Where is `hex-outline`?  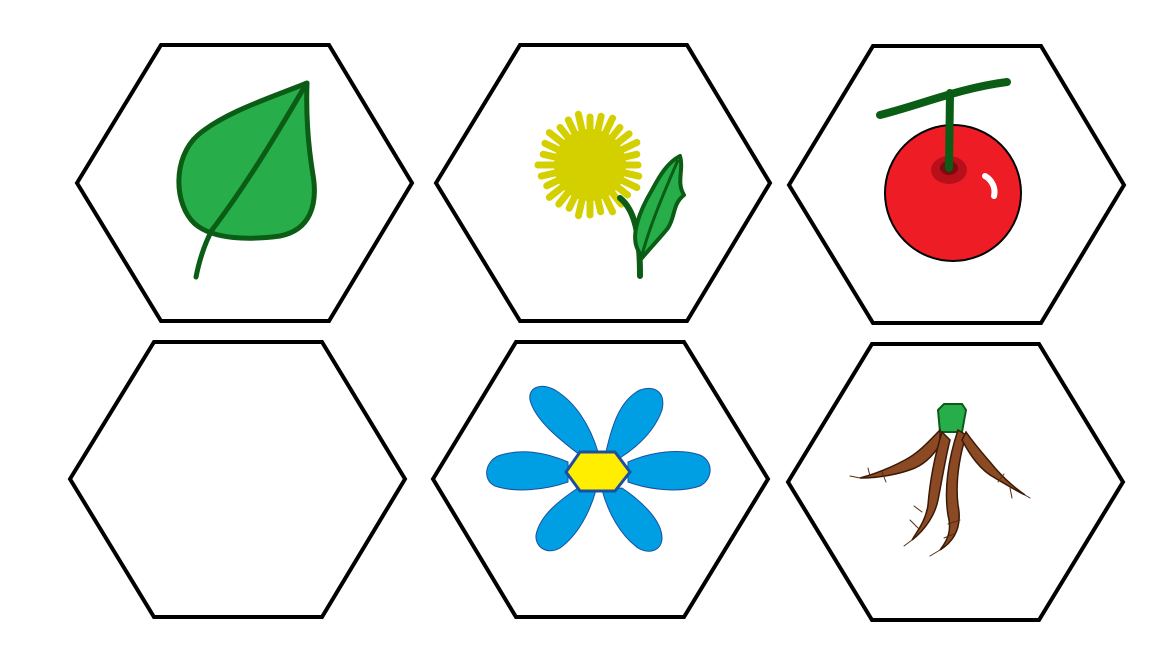
hex-outline is located at coordinates (237, 479).